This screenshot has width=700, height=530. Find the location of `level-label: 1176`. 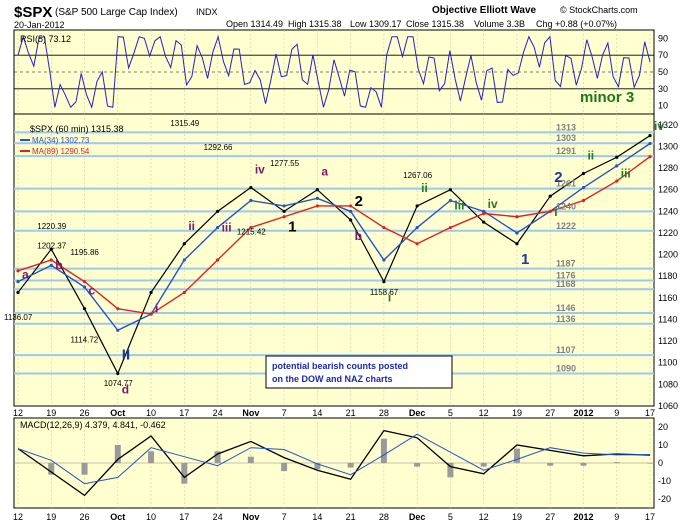

level-label: 1176 is located at coordinates (566, 276).